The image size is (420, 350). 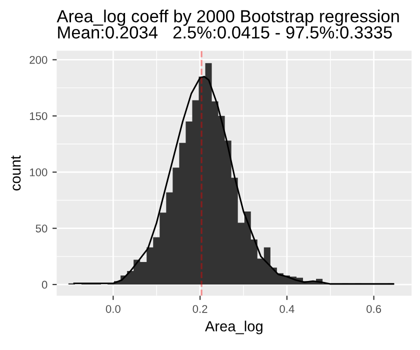 What do you see at coordinates (233, 327) in the screenshot?
I see `x-axis-title: Area_log` at bounding box center [233, 327].